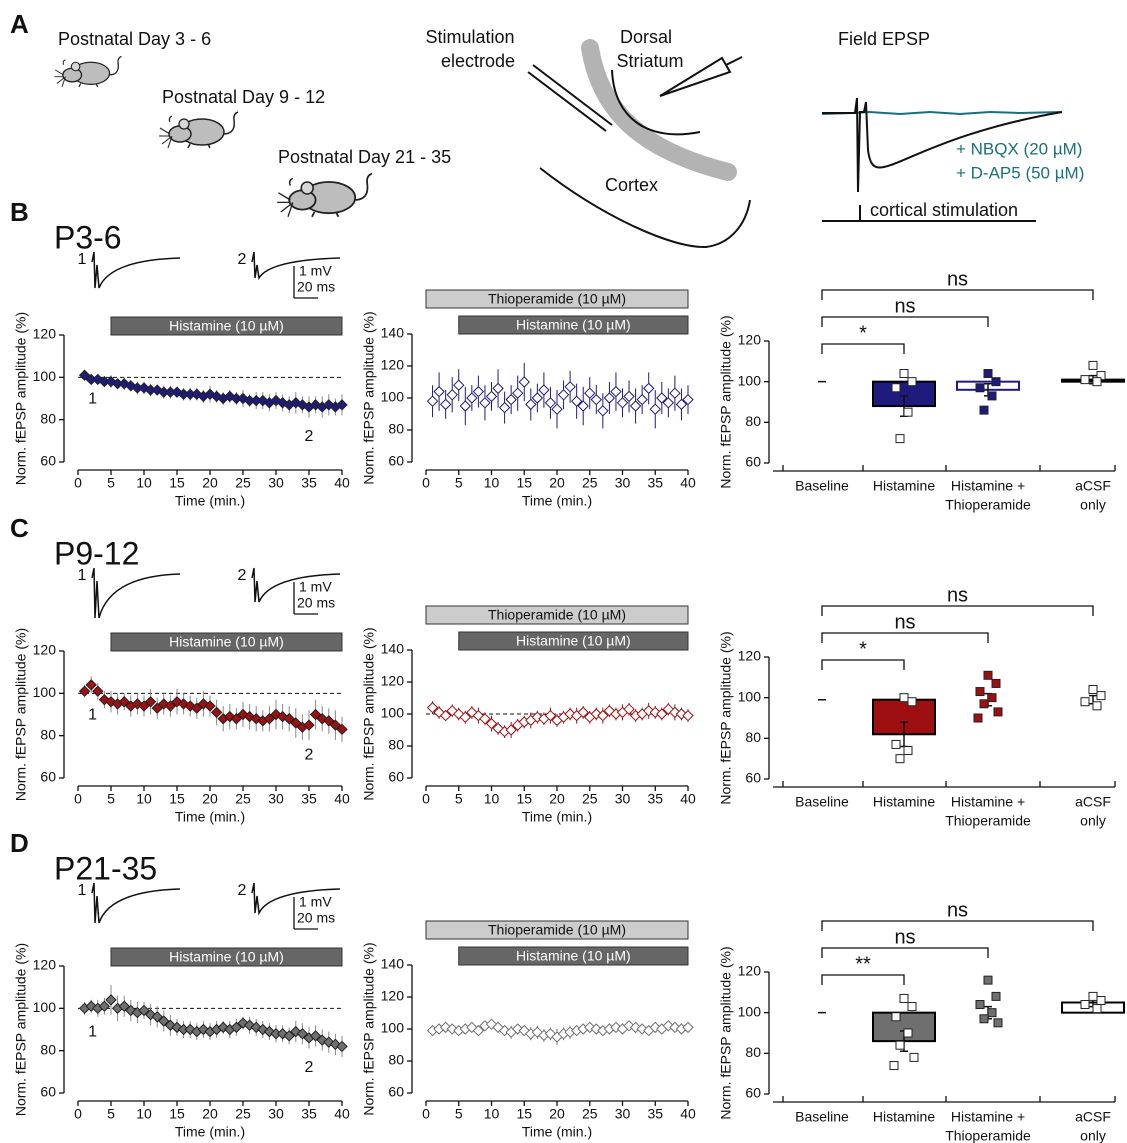 The width and height of the screenshot is (1127, 1143). Describe the element at coordinates (469, 37) in the screenshot. I see `electrode-label: Stimulation` at that location.